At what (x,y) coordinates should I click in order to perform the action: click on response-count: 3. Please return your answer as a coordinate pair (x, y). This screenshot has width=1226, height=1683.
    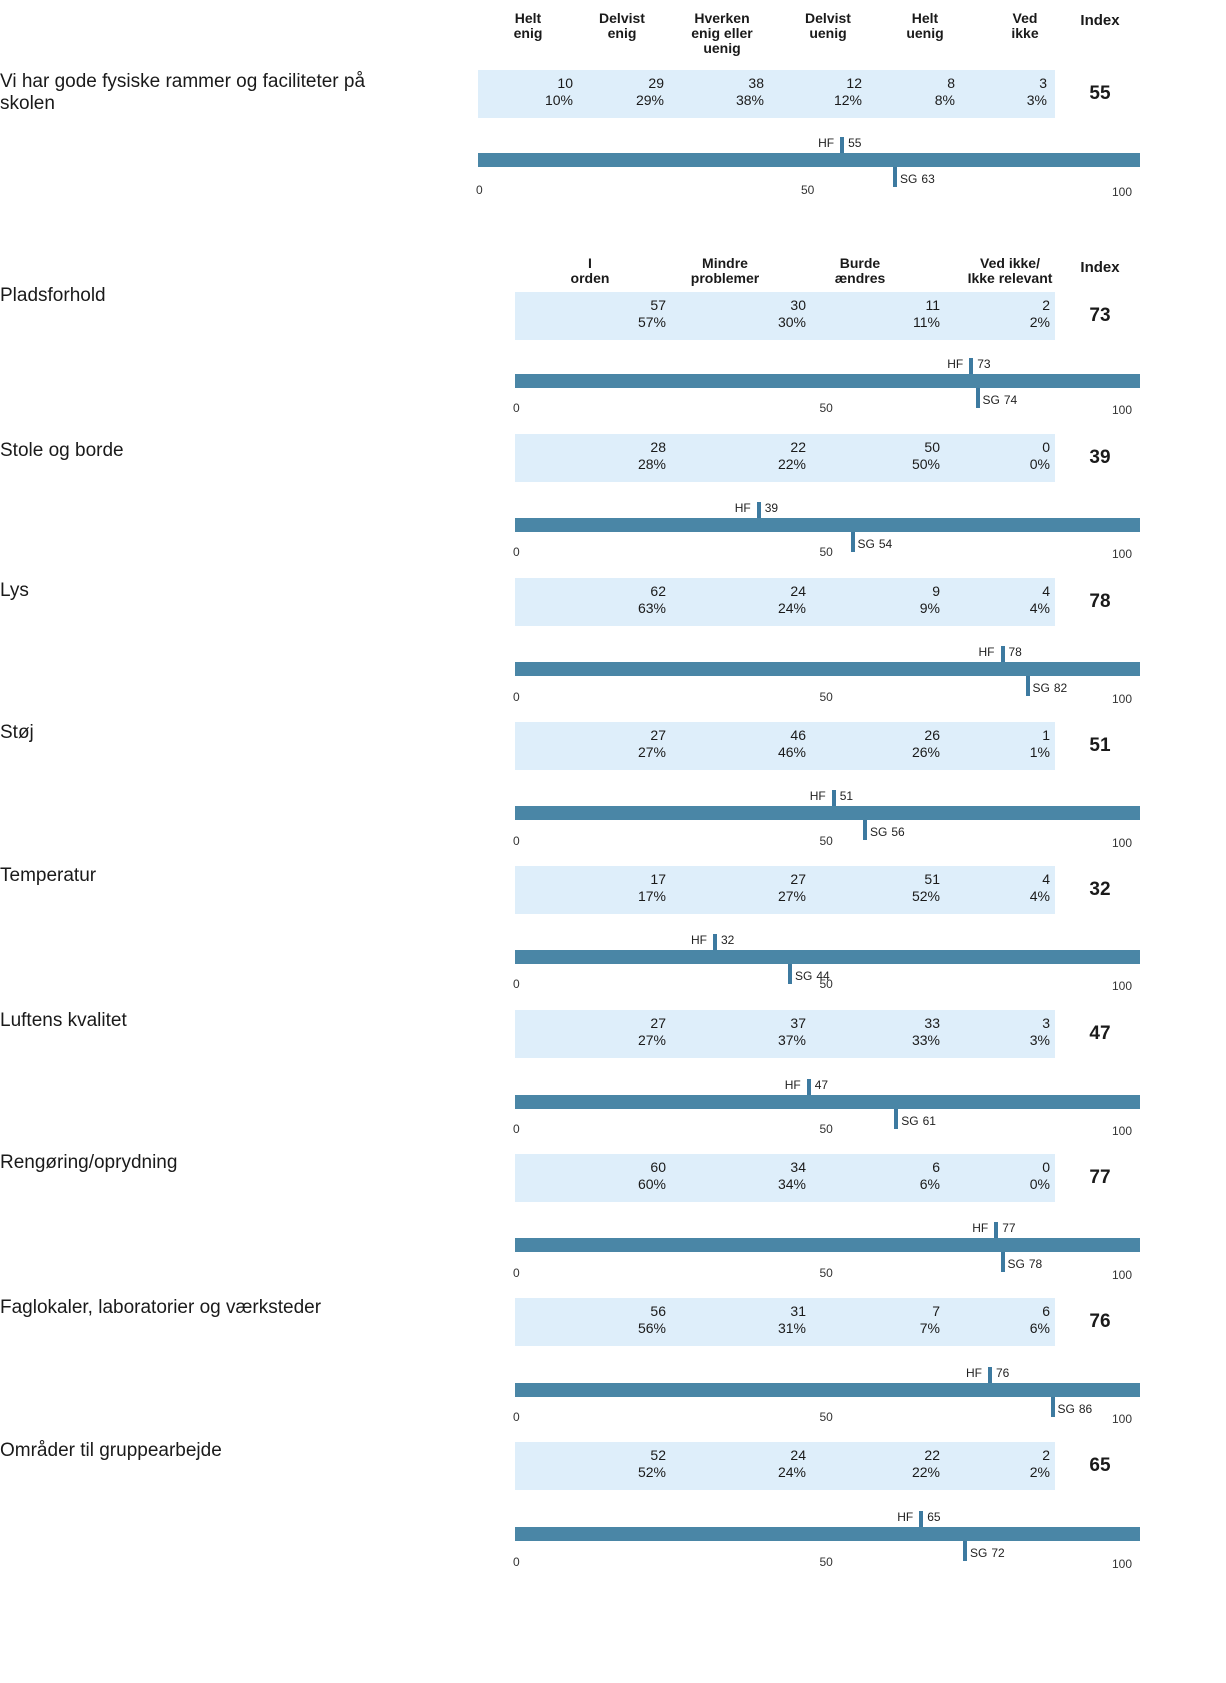
    Looking at the image, I should click on (1043, 83).